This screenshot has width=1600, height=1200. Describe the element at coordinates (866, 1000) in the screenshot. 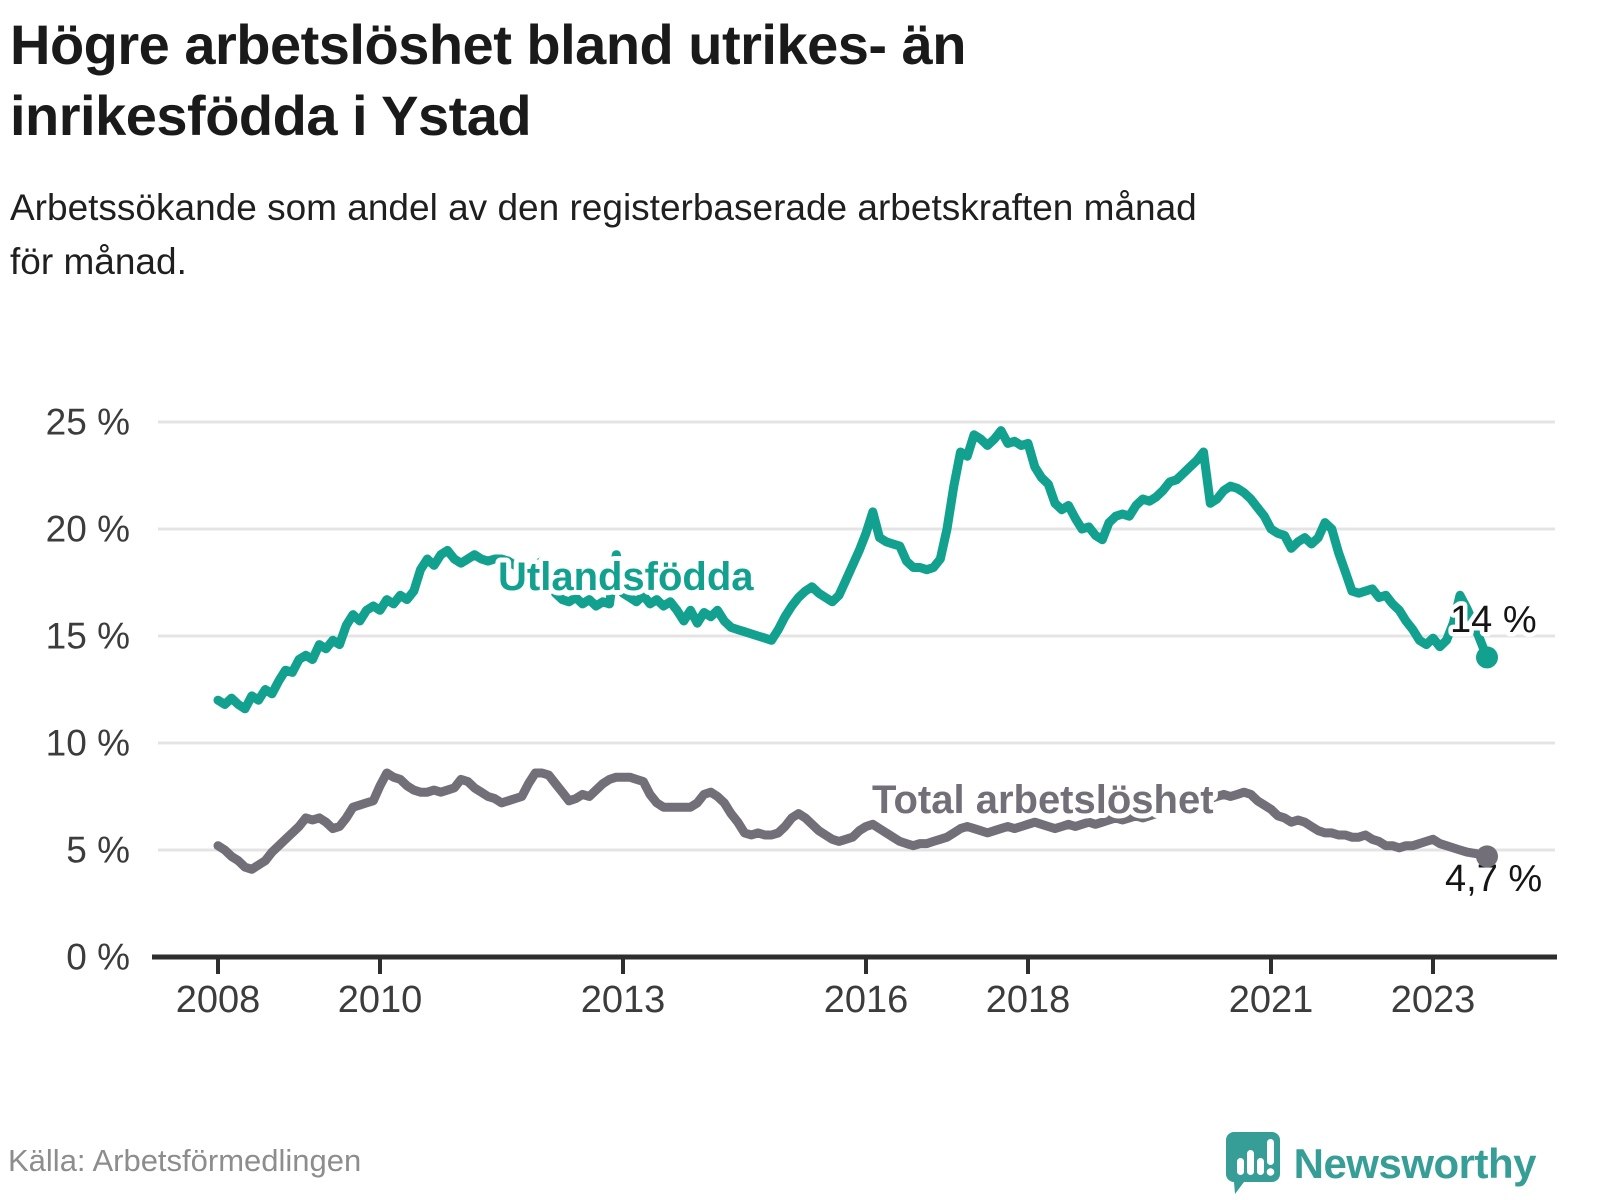

I see `x-tick-label: 2016` at that location.